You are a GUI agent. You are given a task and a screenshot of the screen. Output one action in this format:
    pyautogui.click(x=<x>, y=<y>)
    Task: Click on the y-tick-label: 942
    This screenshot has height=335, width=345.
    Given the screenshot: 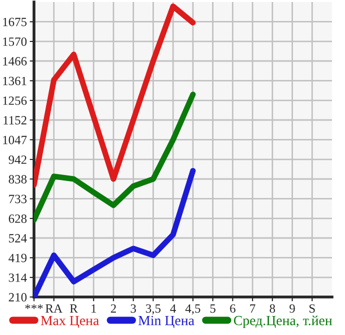 What is the action you would take?
    pyautogui.click(x=17, y=160)
    